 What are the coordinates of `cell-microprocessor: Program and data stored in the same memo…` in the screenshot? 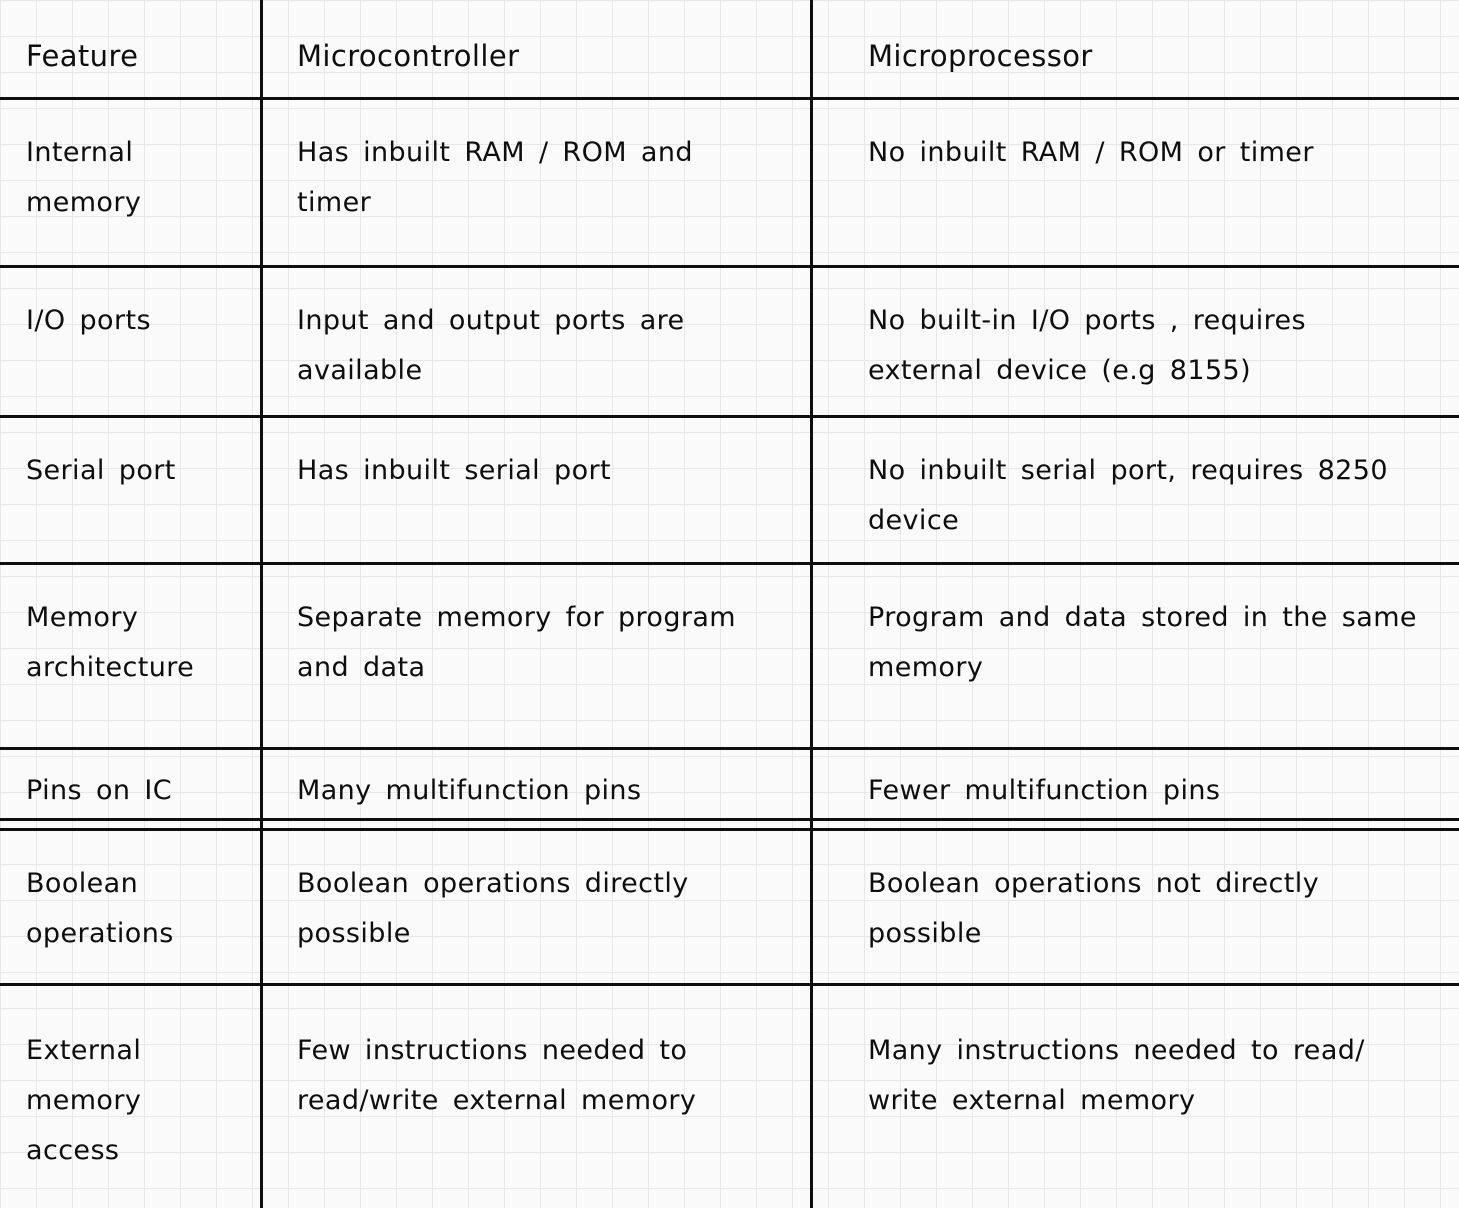 It's located at (1134, 656).